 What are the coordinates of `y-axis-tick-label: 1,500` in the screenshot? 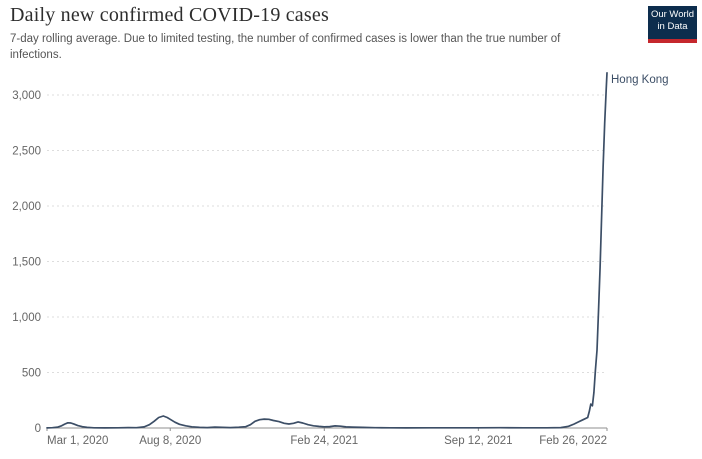 It's located at (26, 263).